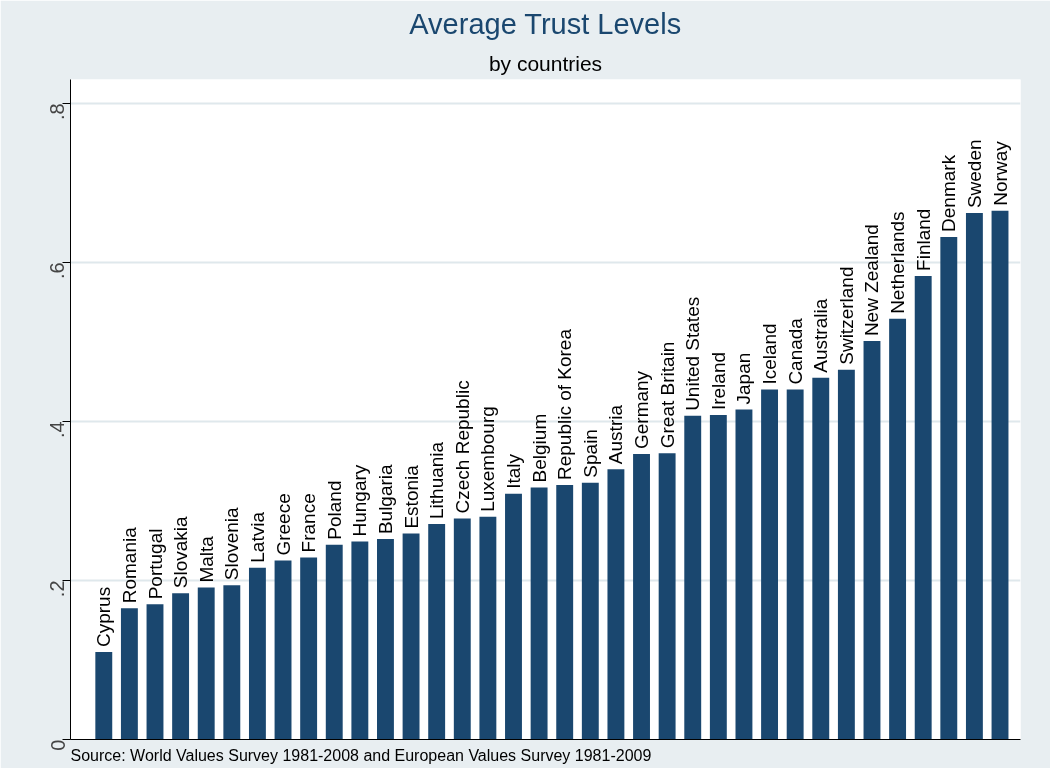 This screenshot has height=771, width=1053. I want to click on x-tick-label: Cyprus, so click(104, 617).